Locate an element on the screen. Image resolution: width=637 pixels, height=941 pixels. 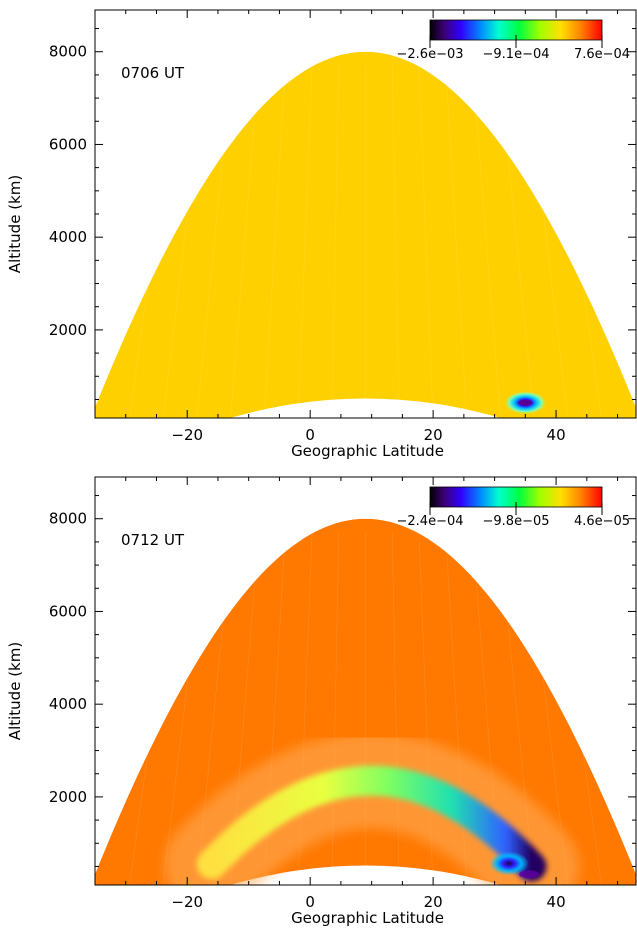
colorbar-tick-label: −2.4e−04 is located at coordinates (430, 521).